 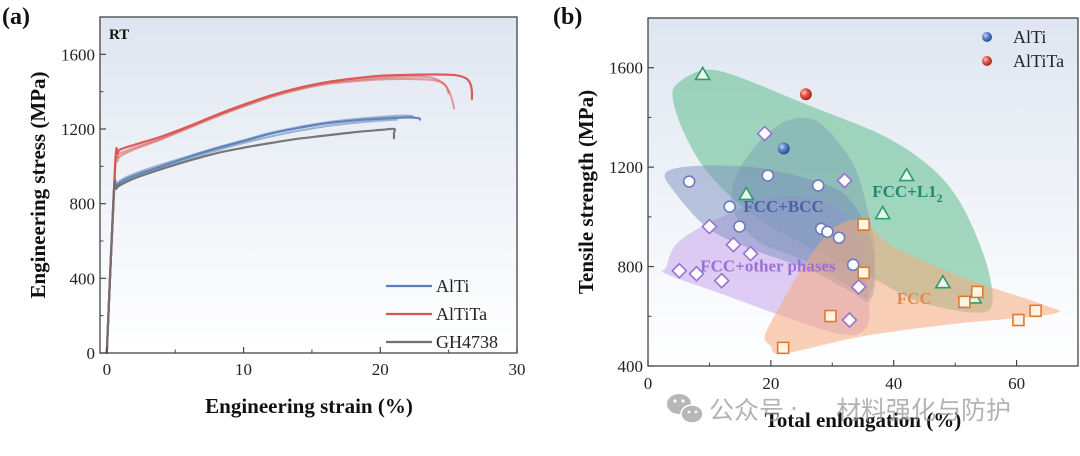 I want to click on x-tick-label: 30, so click(x=517, y=369).